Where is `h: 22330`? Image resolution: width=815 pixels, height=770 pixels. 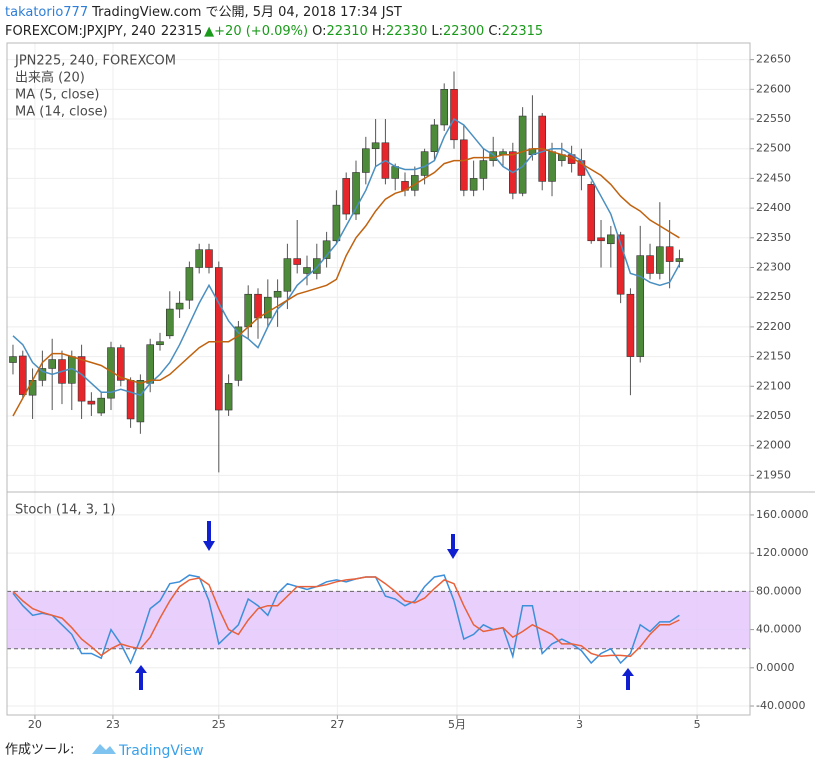 h: 22330 is located at coordinates (406, 31).